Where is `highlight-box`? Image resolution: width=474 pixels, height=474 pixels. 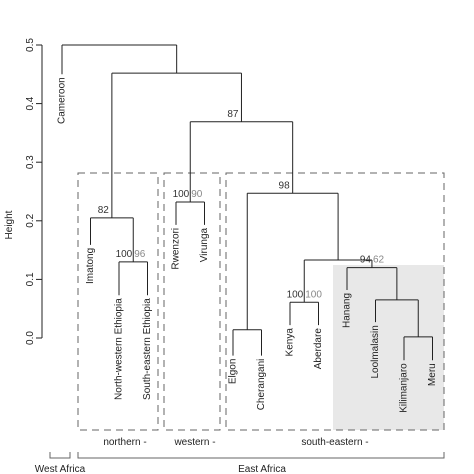
highlight-box is located at coordinates (388, 347).